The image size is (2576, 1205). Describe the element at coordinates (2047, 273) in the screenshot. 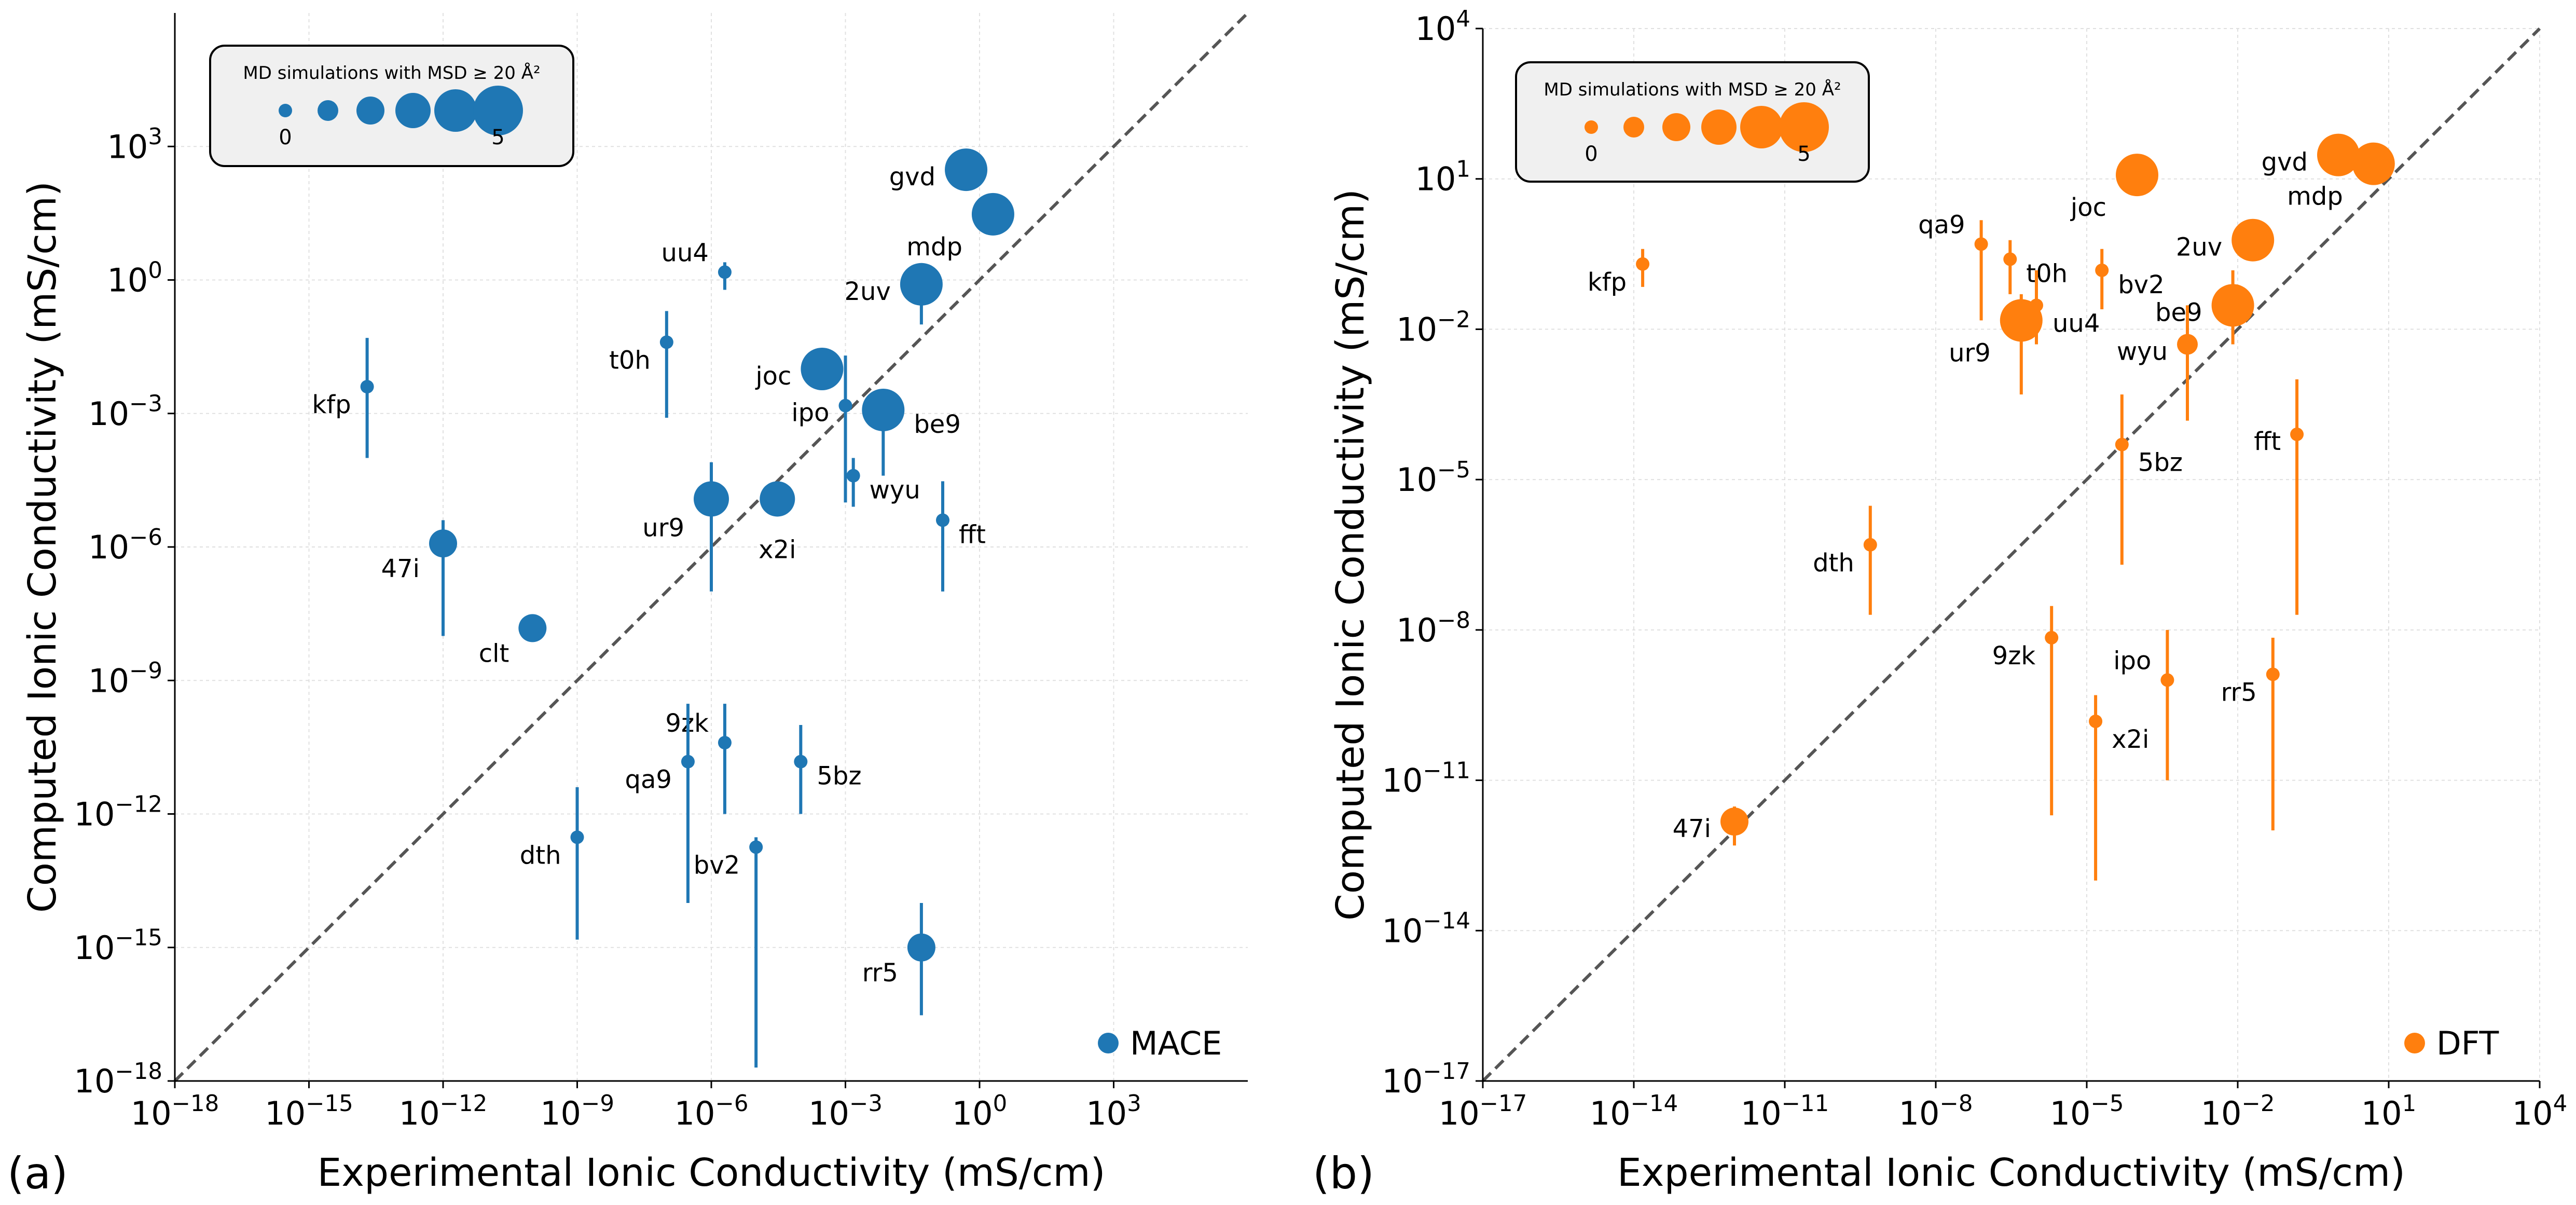

I see `point-label-t0h: t0h` at that location.